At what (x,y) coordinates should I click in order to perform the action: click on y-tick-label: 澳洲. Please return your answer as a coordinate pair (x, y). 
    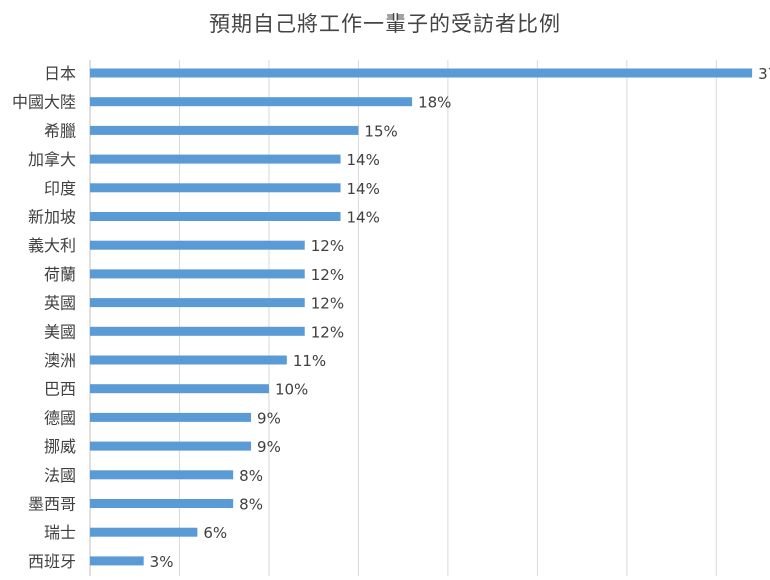
    Looking at the image, I should click on (60, 360).